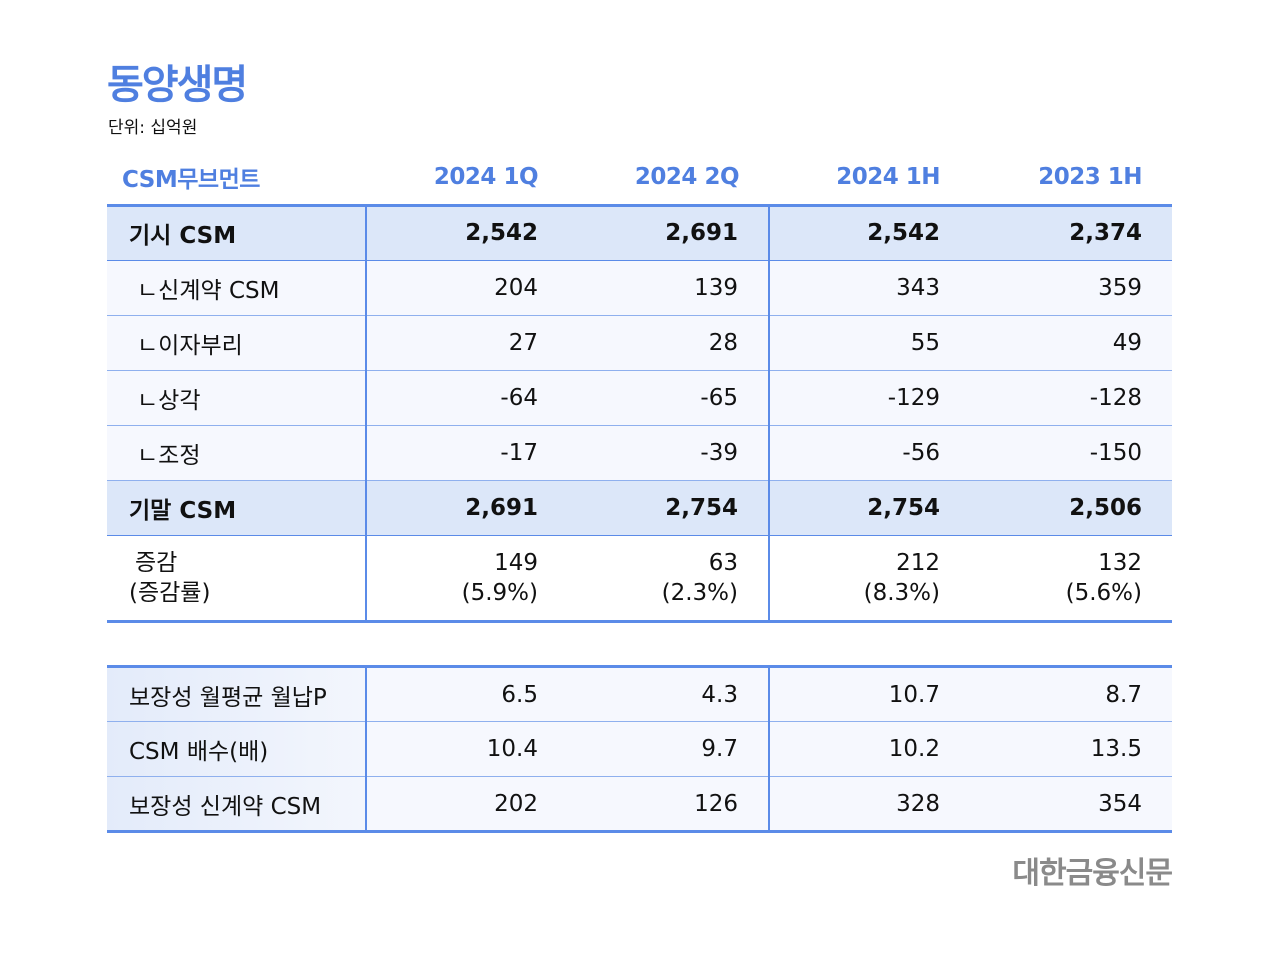 The height and width of the screenshot is (959, 1280). Describe the element at coordinates (236, 398) in the screenshot. I see `table-cell: ㄴ상각` at that location.